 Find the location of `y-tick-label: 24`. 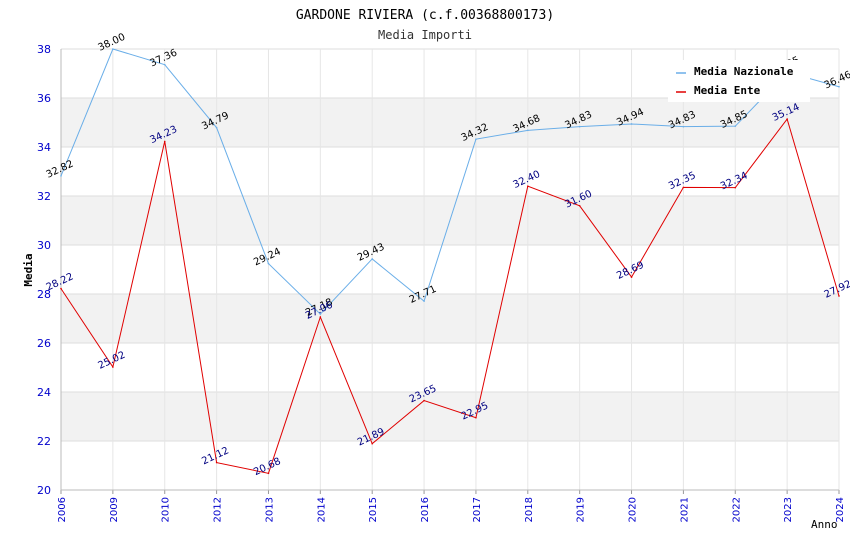

y-tick-label: 24 is located at coordinates (44, 392).